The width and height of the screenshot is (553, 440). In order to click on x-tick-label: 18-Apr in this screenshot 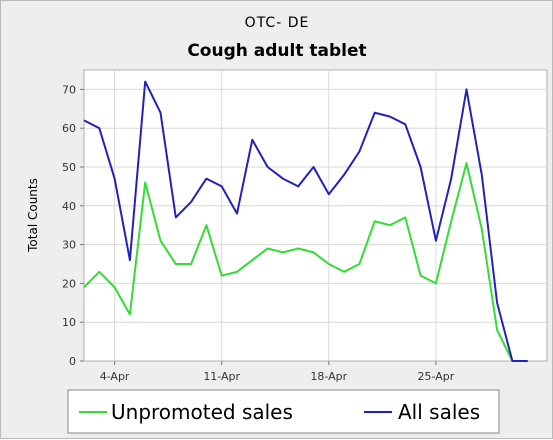, I will do `click(328, 376)`.